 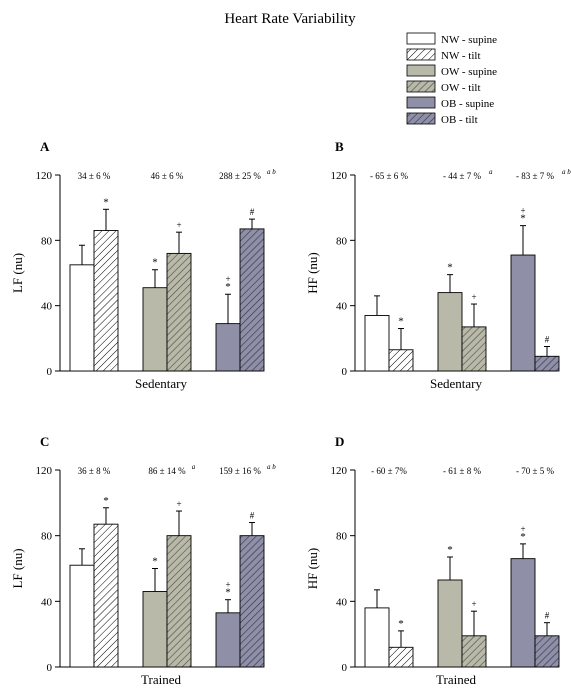 What do you see at coordinates (339, 146) in the screenshot?
I see `panel-letter: B` at bounding box center [339, 146].